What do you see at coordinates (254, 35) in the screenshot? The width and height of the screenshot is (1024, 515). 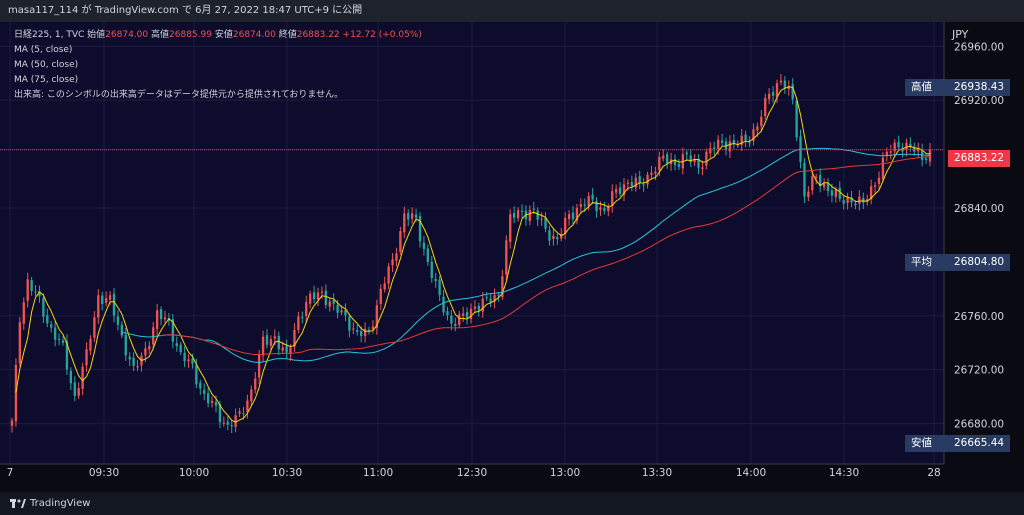 I see `low-value: 26874.00` at bounding box center [254, 35].